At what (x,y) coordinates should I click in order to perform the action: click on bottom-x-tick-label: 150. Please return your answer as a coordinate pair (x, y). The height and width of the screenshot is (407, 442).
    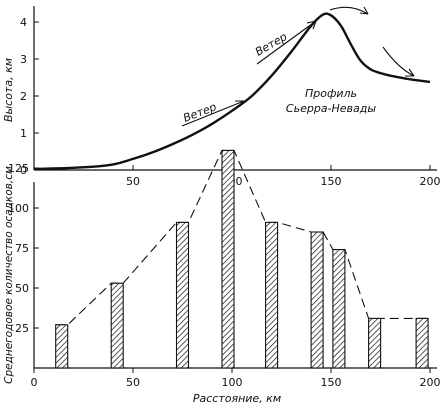
    Looking at the image, I should click on (331, 382).